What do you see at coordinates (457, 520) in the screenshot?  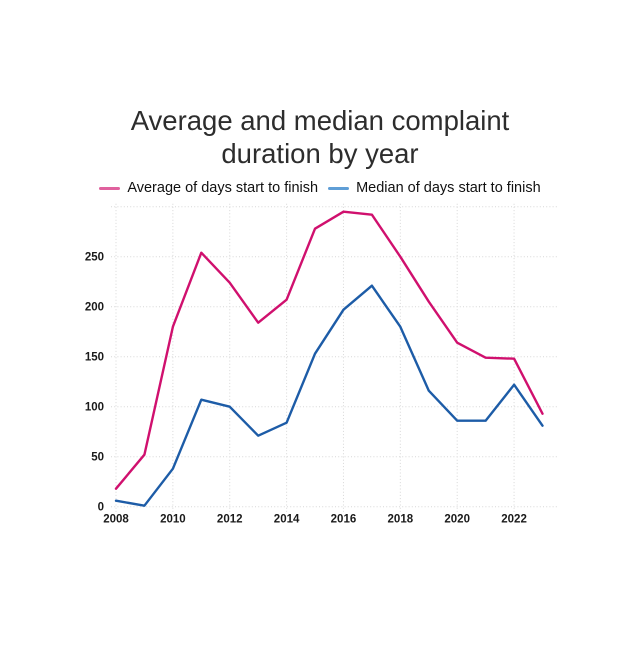 I see `x-tick-label: 2020` at bounding box center [457, 520].